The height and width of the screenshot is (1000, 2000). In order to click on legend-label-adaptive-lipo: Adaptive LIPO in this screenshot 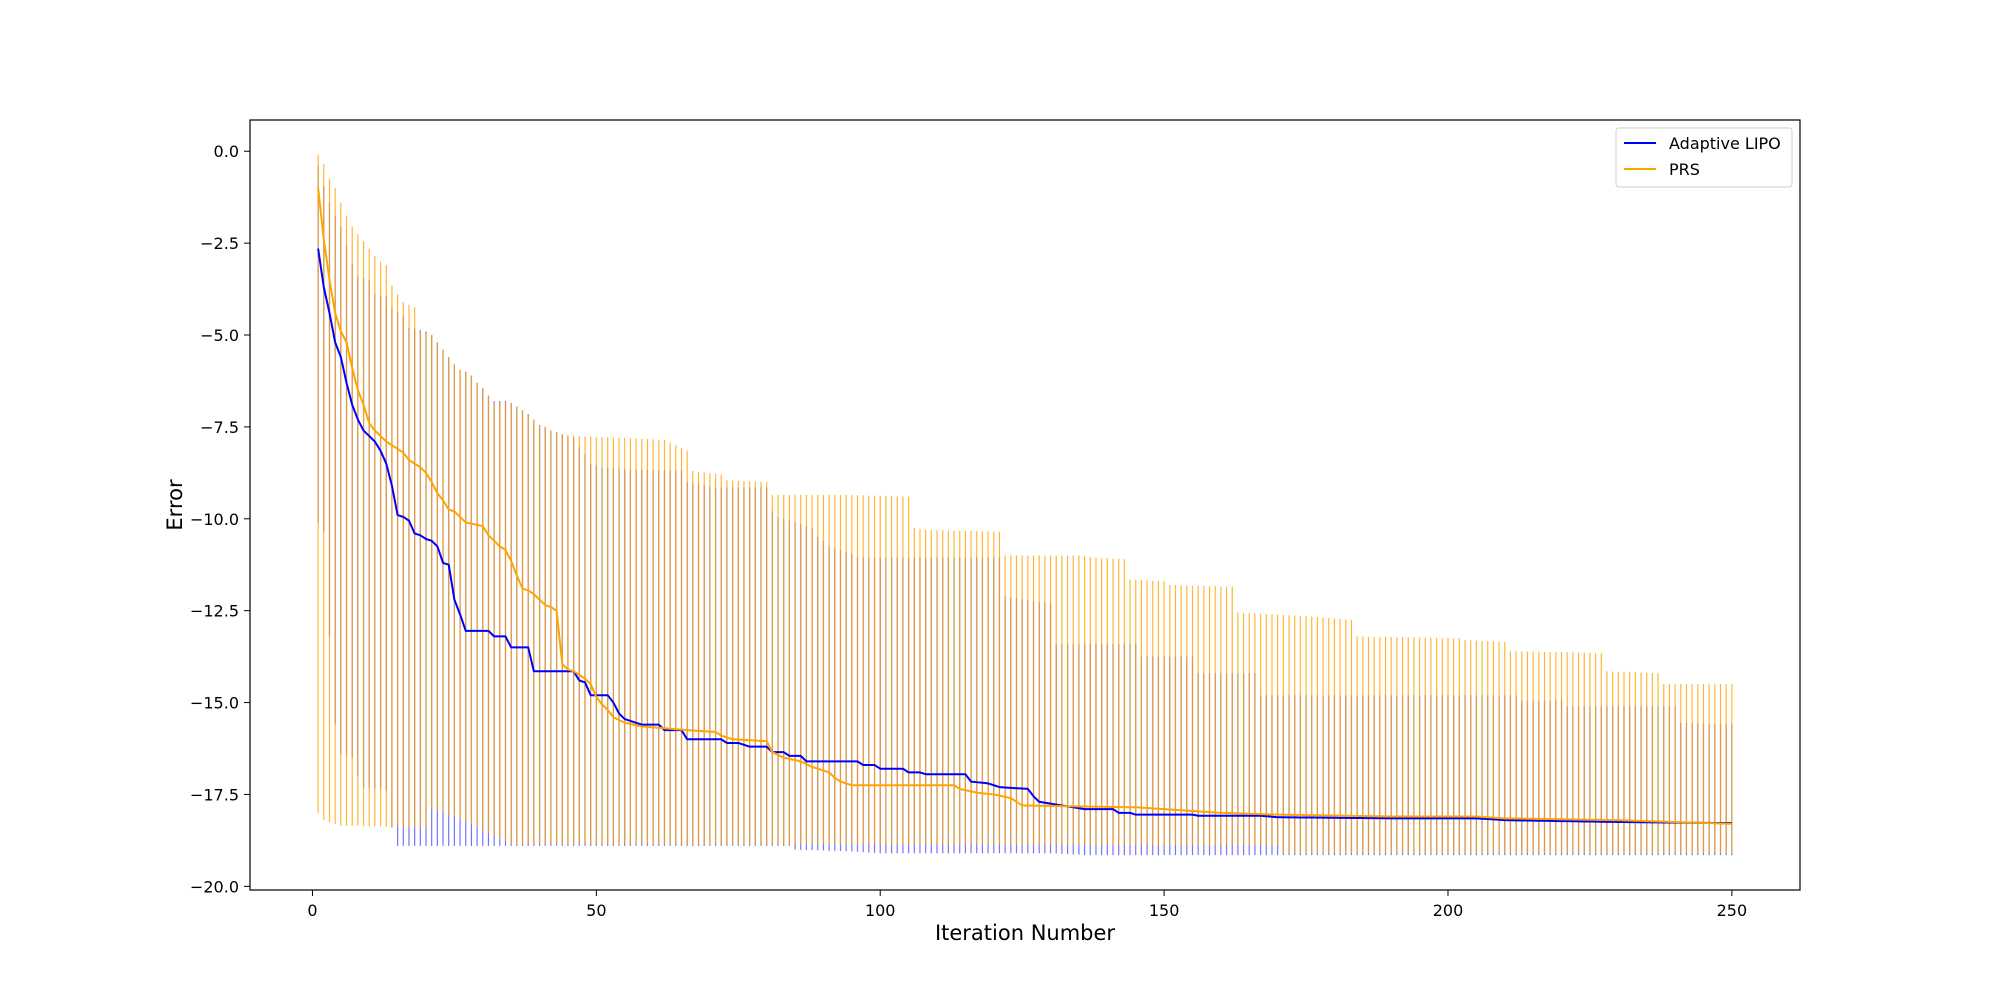, I will do `click(1725, 143)`.